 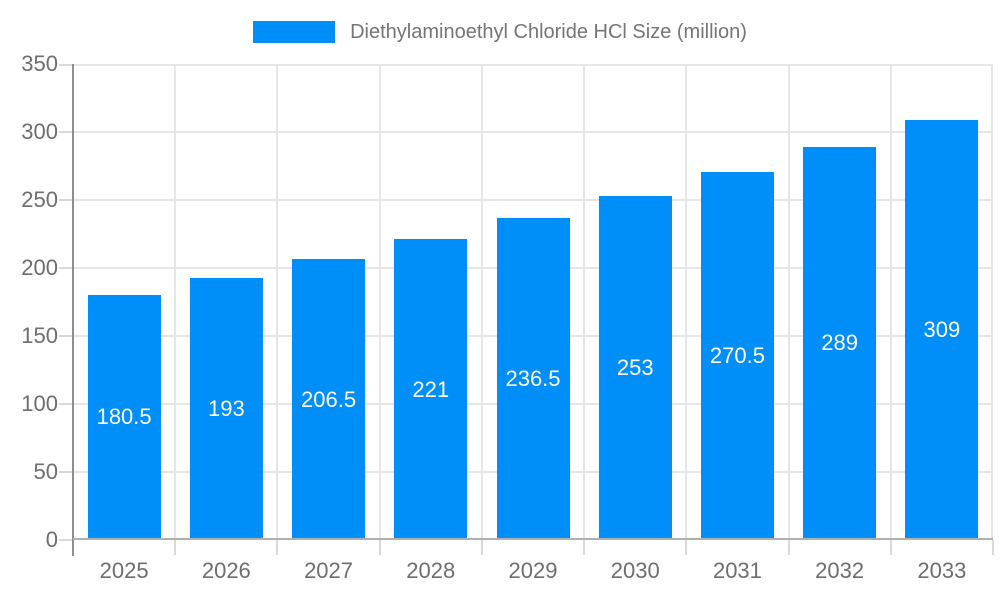 I want to click on y-axis-label: 150, so click(x=39, y=335).